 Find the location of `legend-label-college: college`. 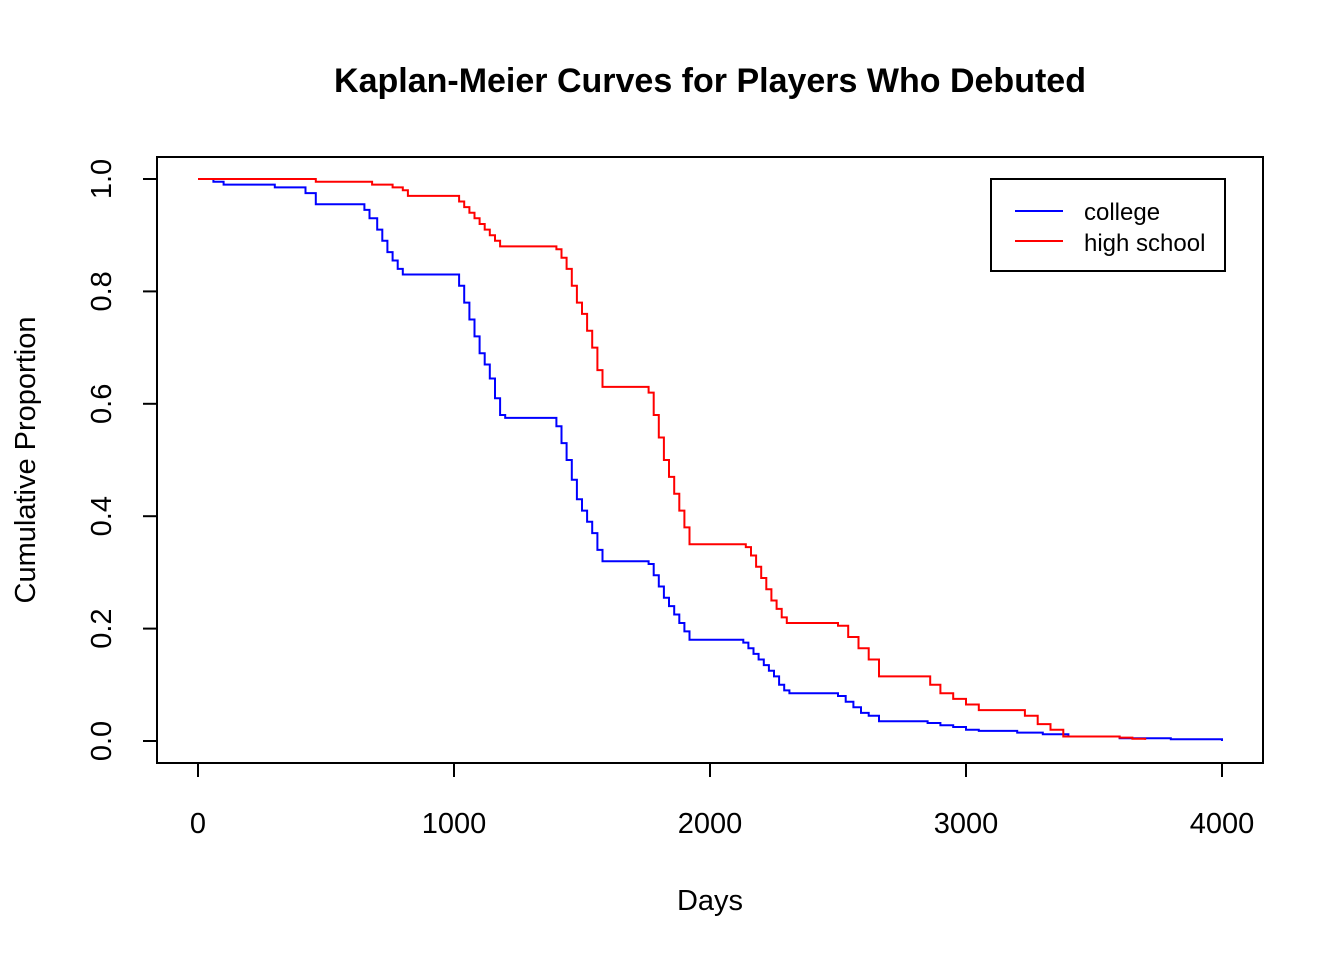

legend-label-college: college is located at coordinates (1122, 212).